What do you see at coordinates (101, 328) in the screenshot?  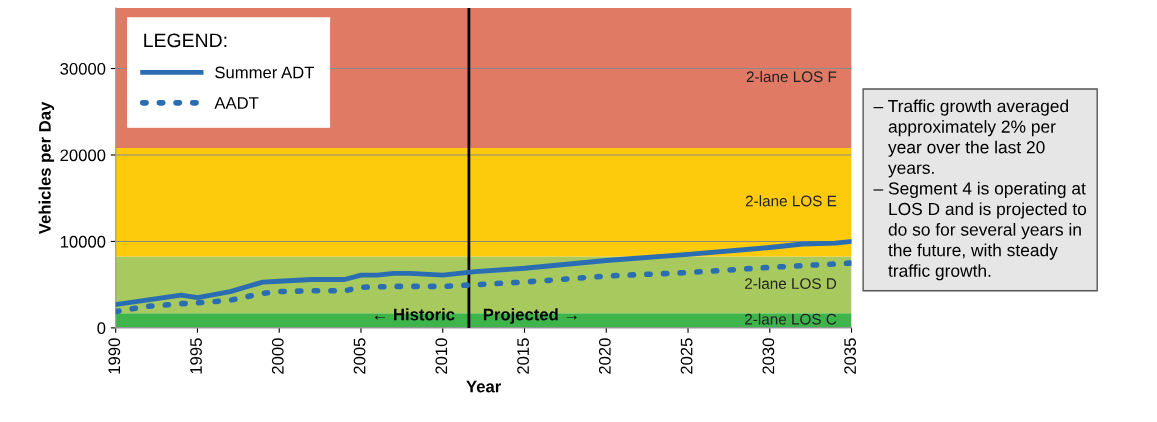 I see `y-tick-label: 0` at bounding box center [101, 328].